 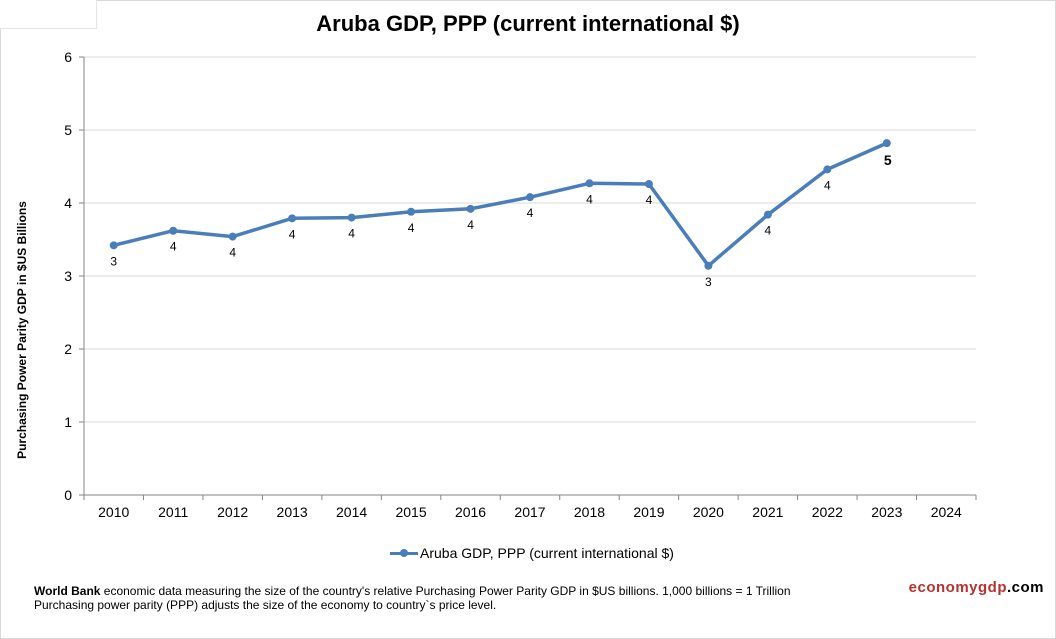 What do you see at coordinates (173, 512) in the screenshot?
I see `x-tick-label: 2011` at bounding box center [173, 512].